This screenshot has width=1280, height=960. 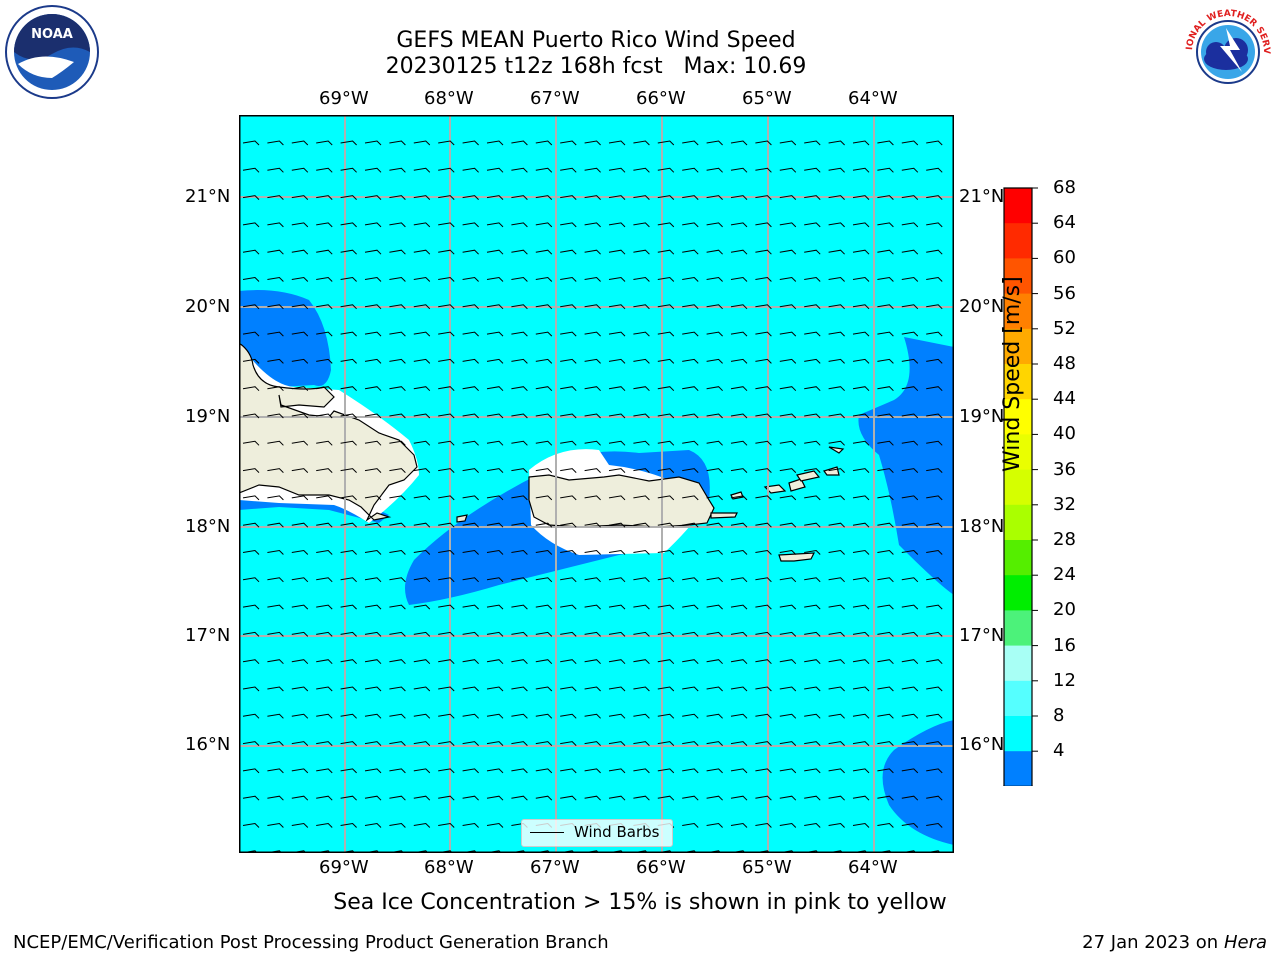 What do you see at coordinates (208, 416) in the screenshot?
I see `lat-left-label-19n: 19°N` at bounding box center [208, 416].